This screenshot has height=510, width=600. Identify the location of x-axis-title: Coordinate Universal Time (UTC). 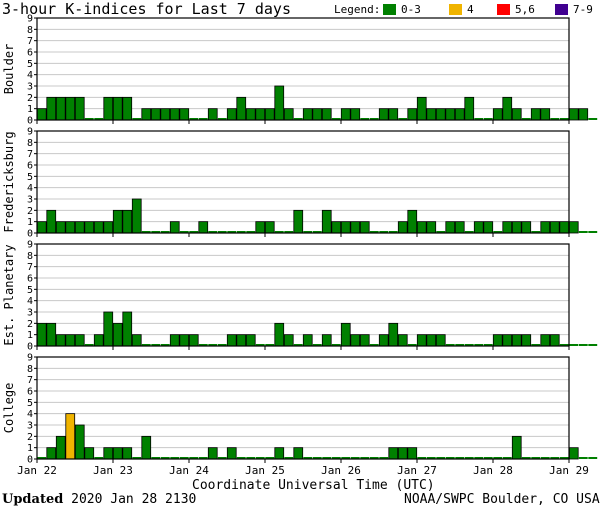
(313, 485).